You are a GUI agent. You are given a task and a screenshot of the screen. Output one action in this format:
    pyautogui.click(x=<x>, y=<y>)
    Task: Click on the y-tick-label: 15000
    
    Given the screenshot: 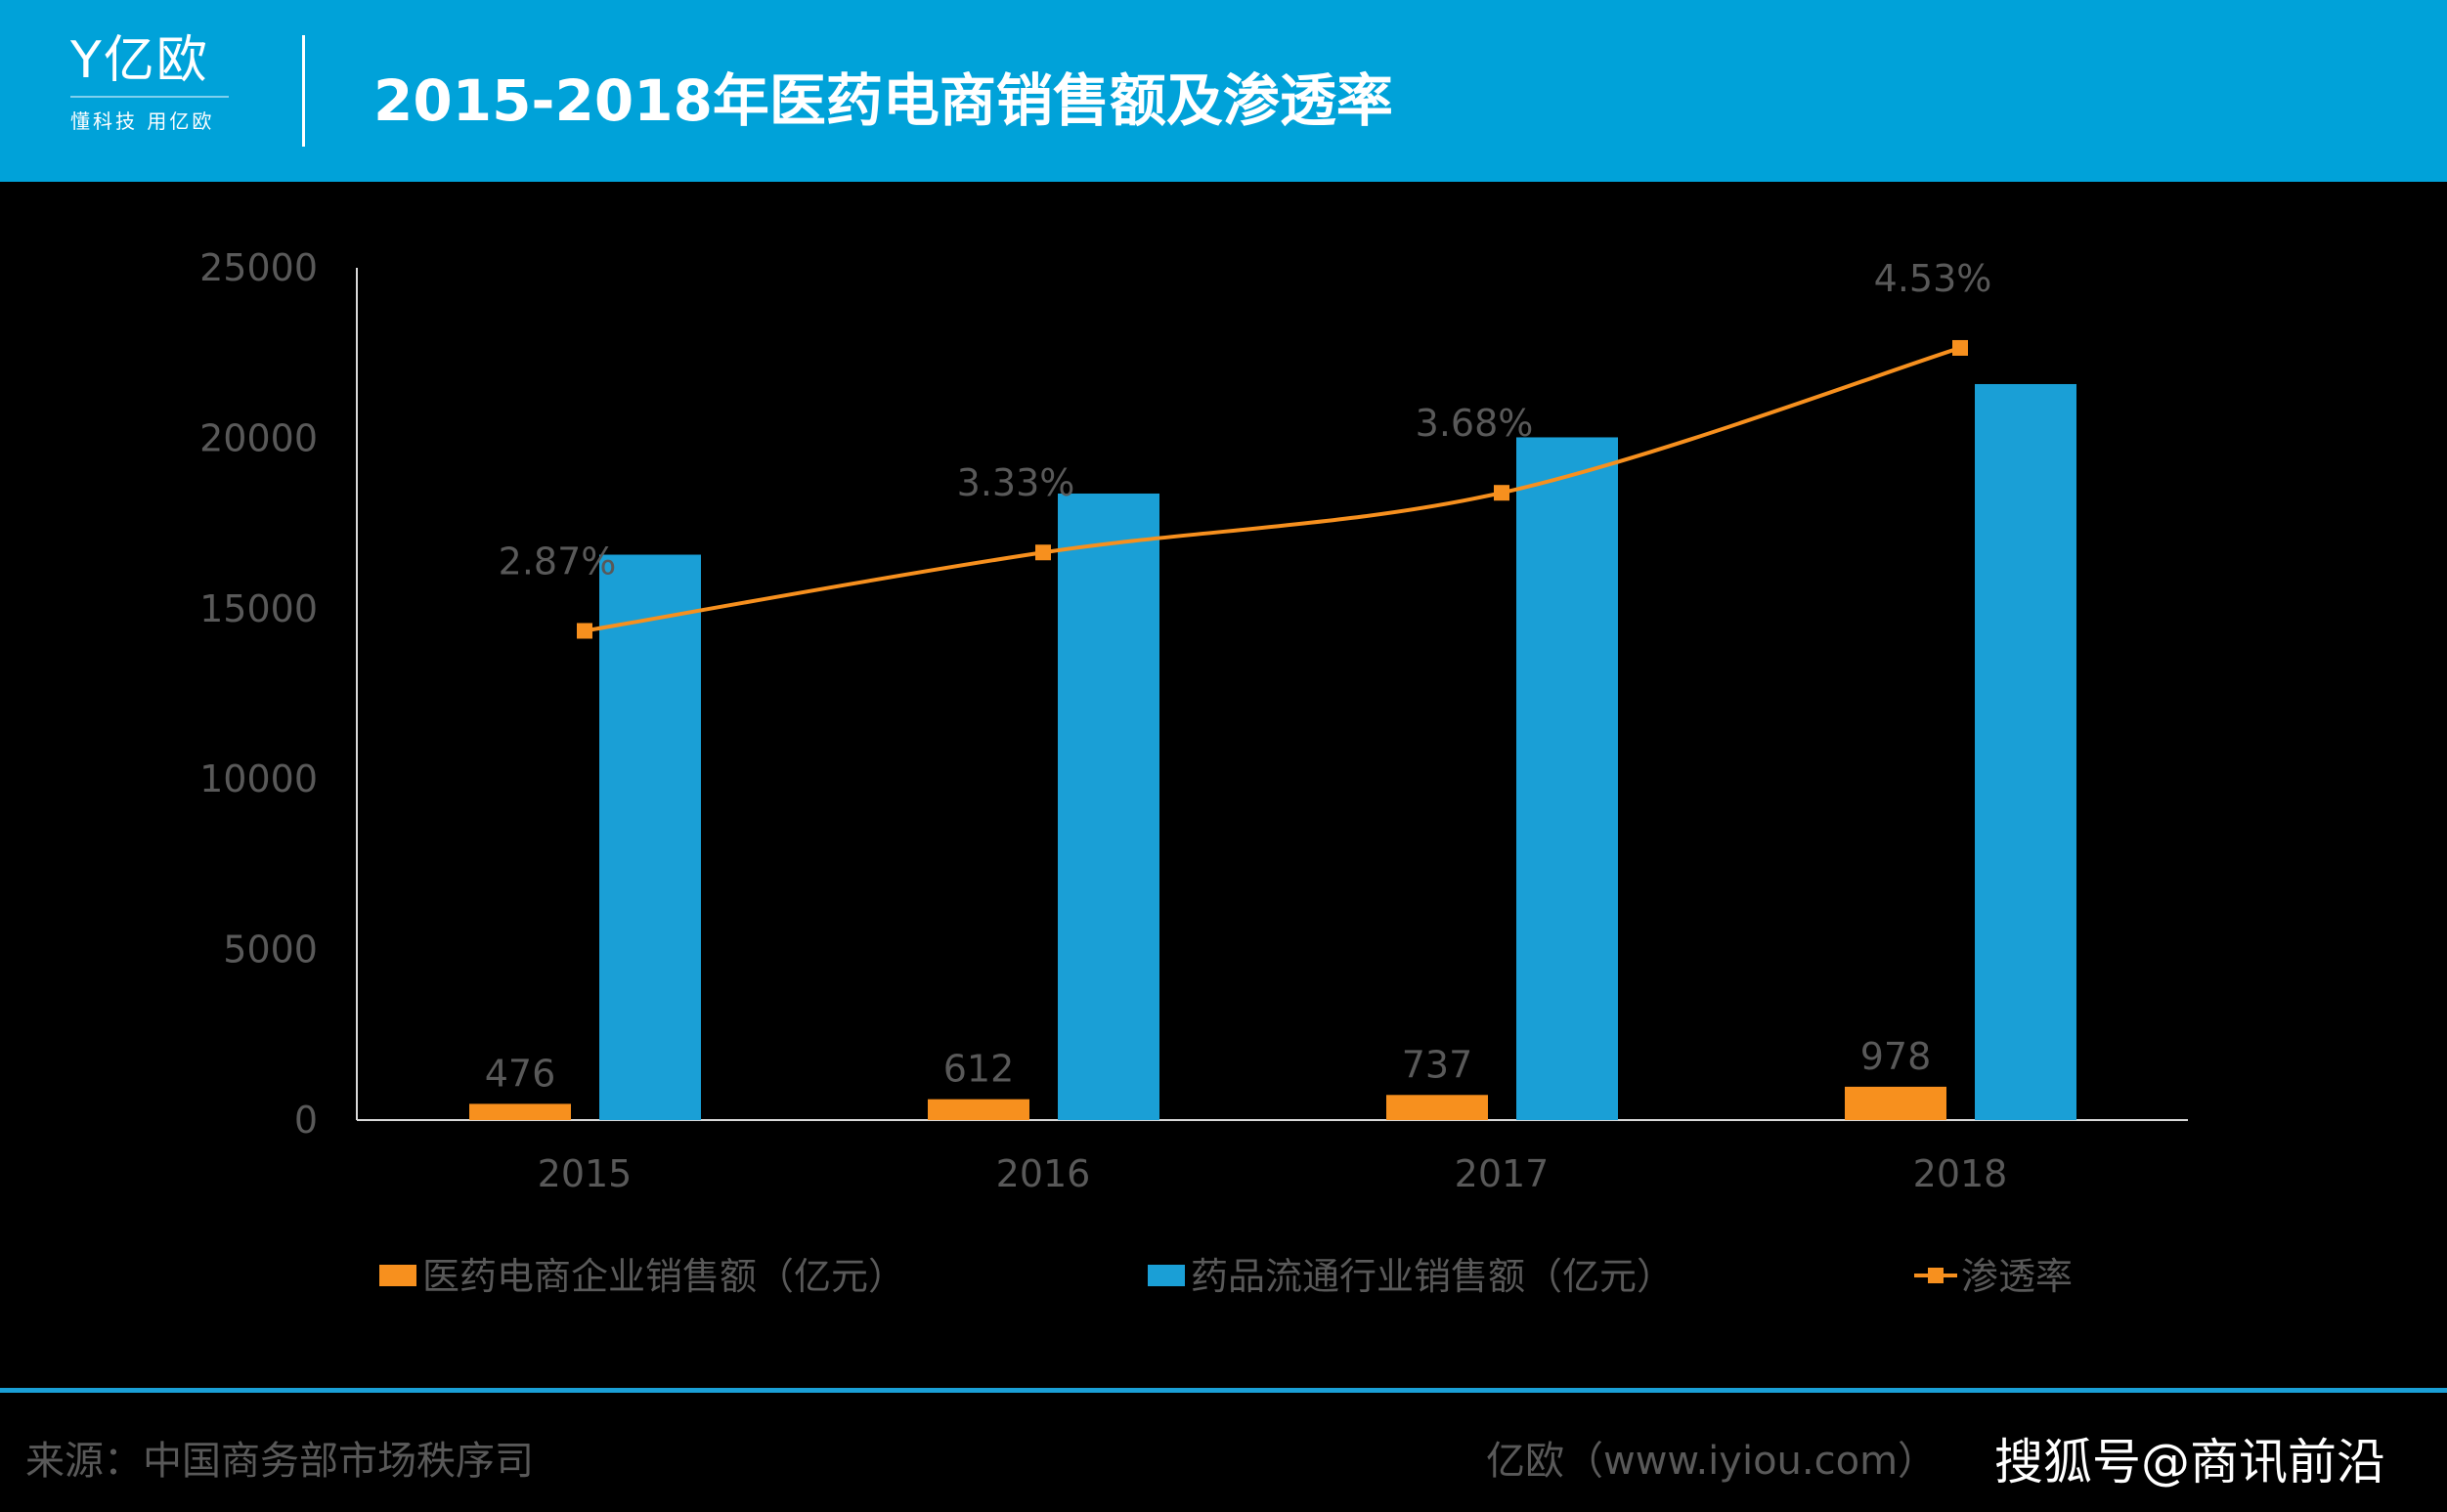 What is the action you would take?
    pyautogui.click(x=259, y=608)
    